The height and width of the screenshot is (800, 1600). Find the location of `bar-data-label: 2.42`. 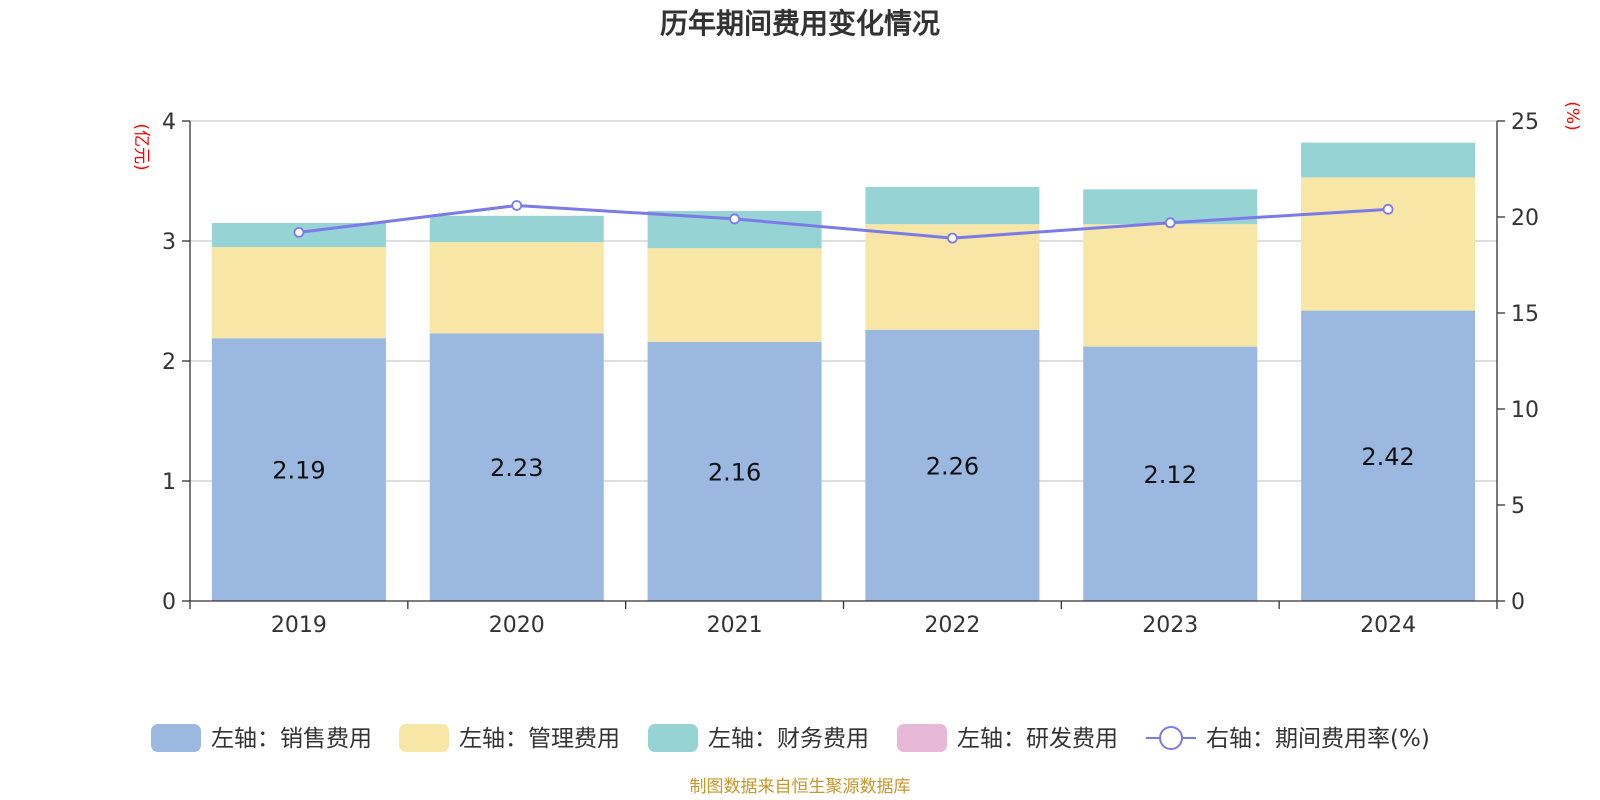

bar-data-label: 2.42 is located at coordinates (1387, 457).